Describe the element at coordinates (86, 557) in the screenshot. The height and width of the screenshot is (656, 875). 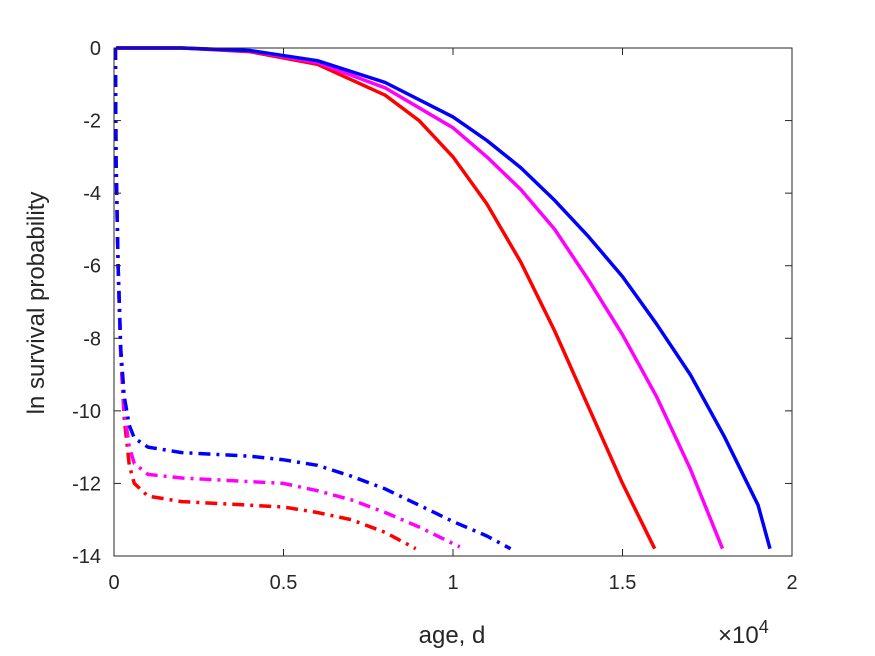
I see `y-tick-label: -14` at that location.